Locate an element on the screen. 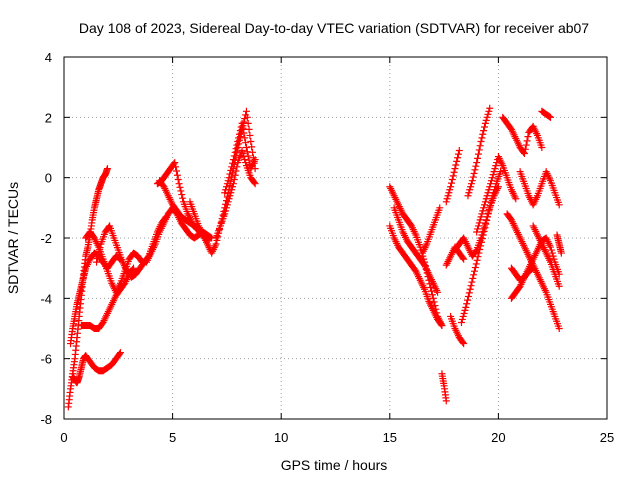 This screenshot has height=480, width=640. y-tick-label: -2 is located at coordinates (46, 238).